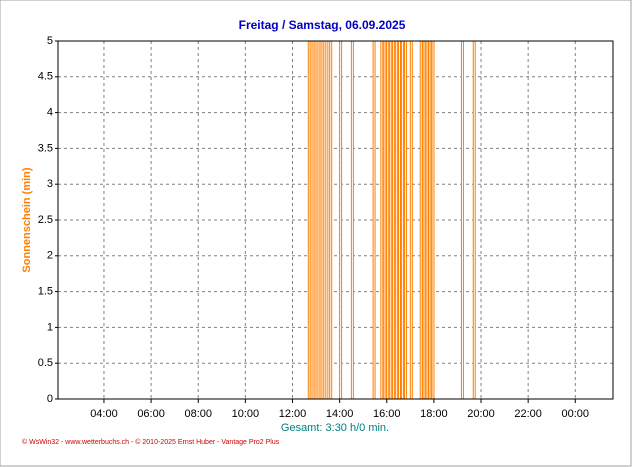 The height and width of the screenshot is (467, 632). I want to click on y-axis-label: Sonnenschein (min), so click(27, 219).